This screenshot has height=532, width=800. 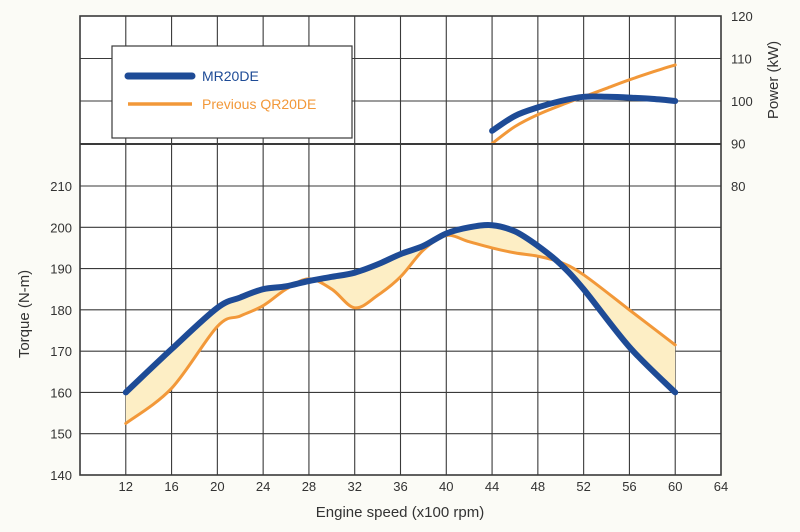 I want to click on legend-label-mr20de: MR20DE, so click(x=230, y=76).